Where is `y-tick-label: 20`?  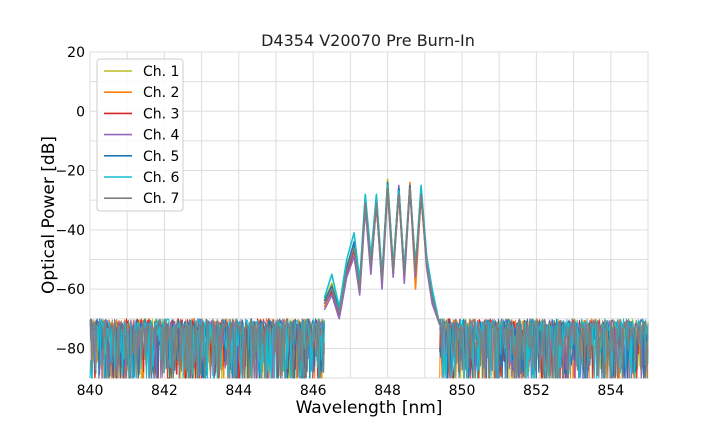 y-tick-label: 20 is located at coordinates (76, 53).